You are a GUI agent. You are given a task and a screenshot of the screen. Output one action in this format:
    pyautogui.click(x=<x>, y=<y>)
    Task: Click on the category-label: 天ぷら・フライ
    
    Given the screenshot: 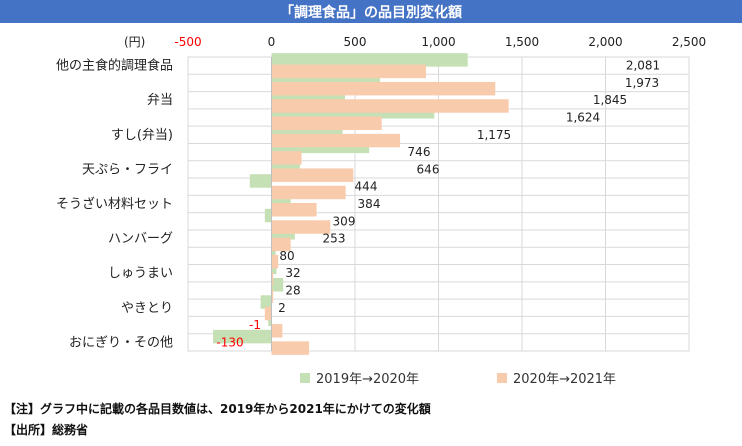 What is the action you would take?
    pyautogui.click(x=127, y=169)
    